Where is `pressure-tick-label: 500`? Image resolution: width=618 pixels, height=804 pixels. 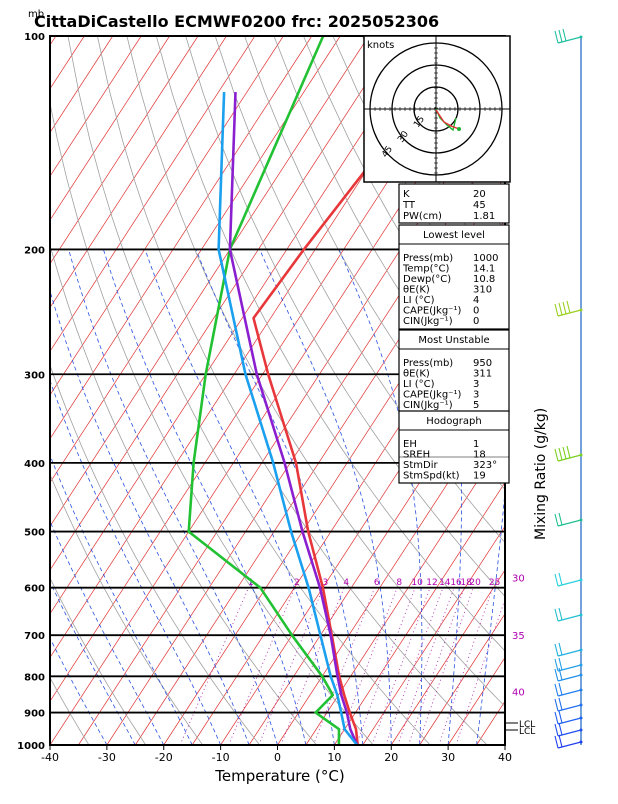 pressure-tick-label: 500 is located at coordinates (34, 533).